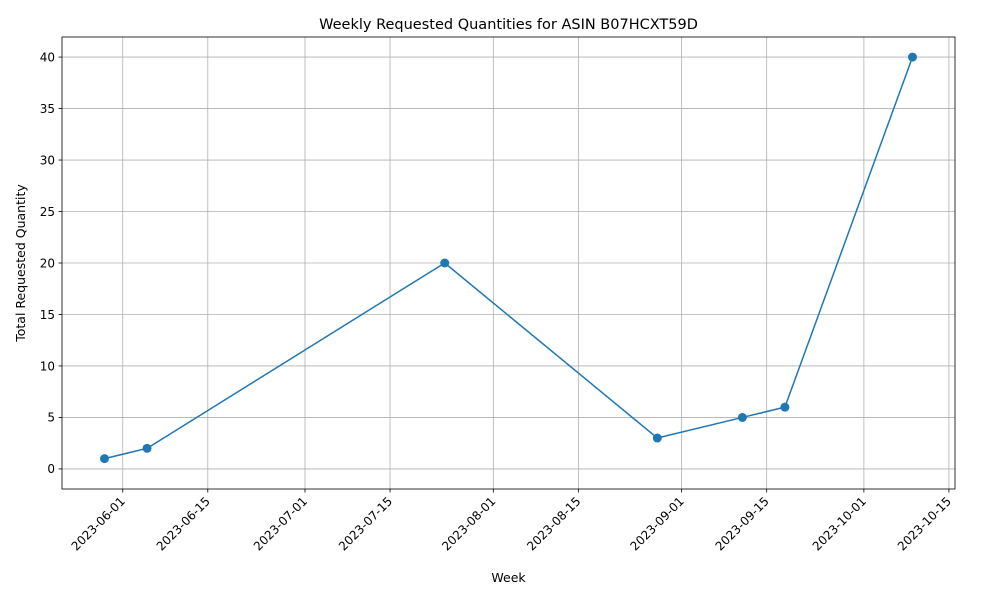 This screenshot has height=600, width=1000. What do you see at coordinates (47, 212) in the screenshot?
I see `y-tick-label: 25` at bounding box center [47, 212].